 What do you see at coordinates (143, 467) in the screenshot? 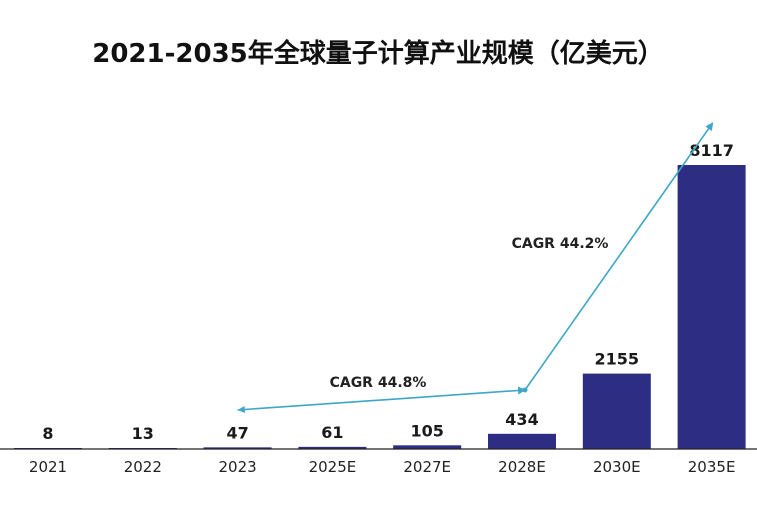
I see `x-tick-label-2022: 2022` at bounding box center [143, 467].